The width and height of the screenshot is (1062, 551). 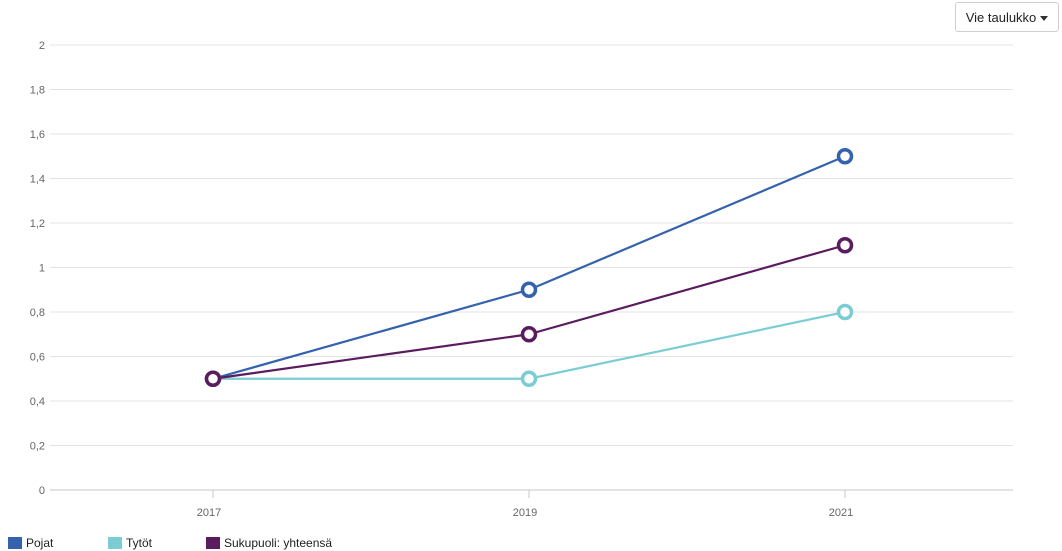 I want to click on y-tick-label: 0,2, so click(x=37, y=447).